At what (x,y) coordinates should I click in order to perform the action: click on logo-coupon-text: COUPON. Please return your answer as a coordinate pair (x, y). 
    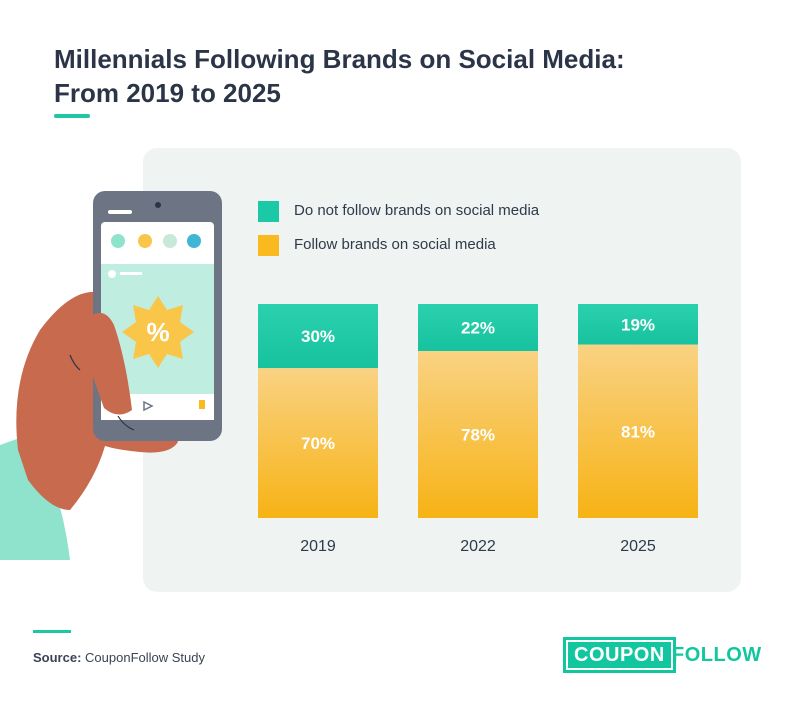
    Looking at the image, I should click on (619, 655).